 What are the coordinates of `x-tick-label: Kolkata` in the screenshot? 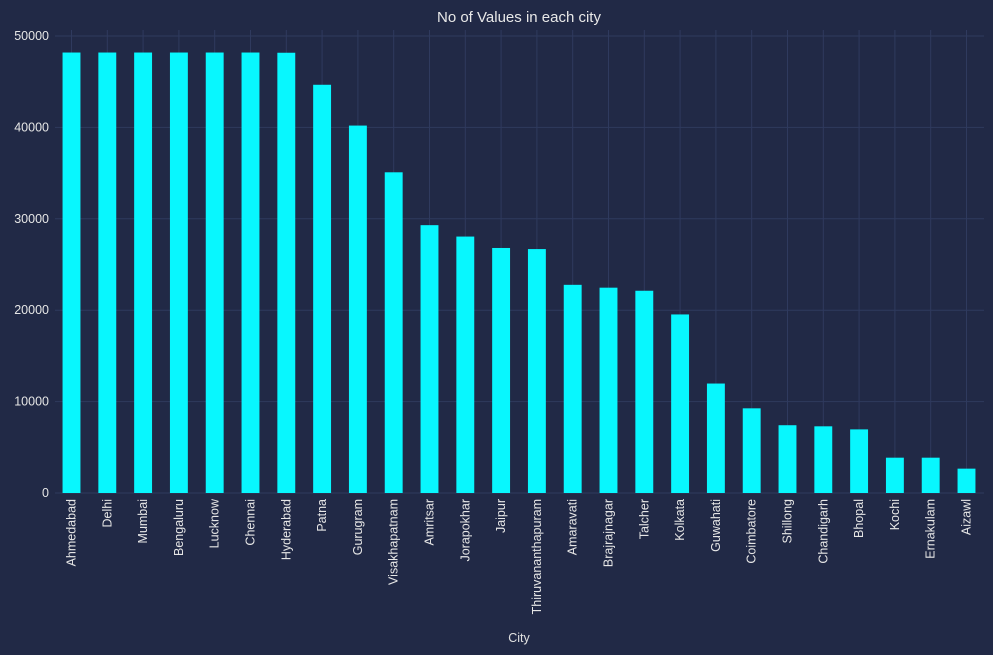 It's located at (680, 520).